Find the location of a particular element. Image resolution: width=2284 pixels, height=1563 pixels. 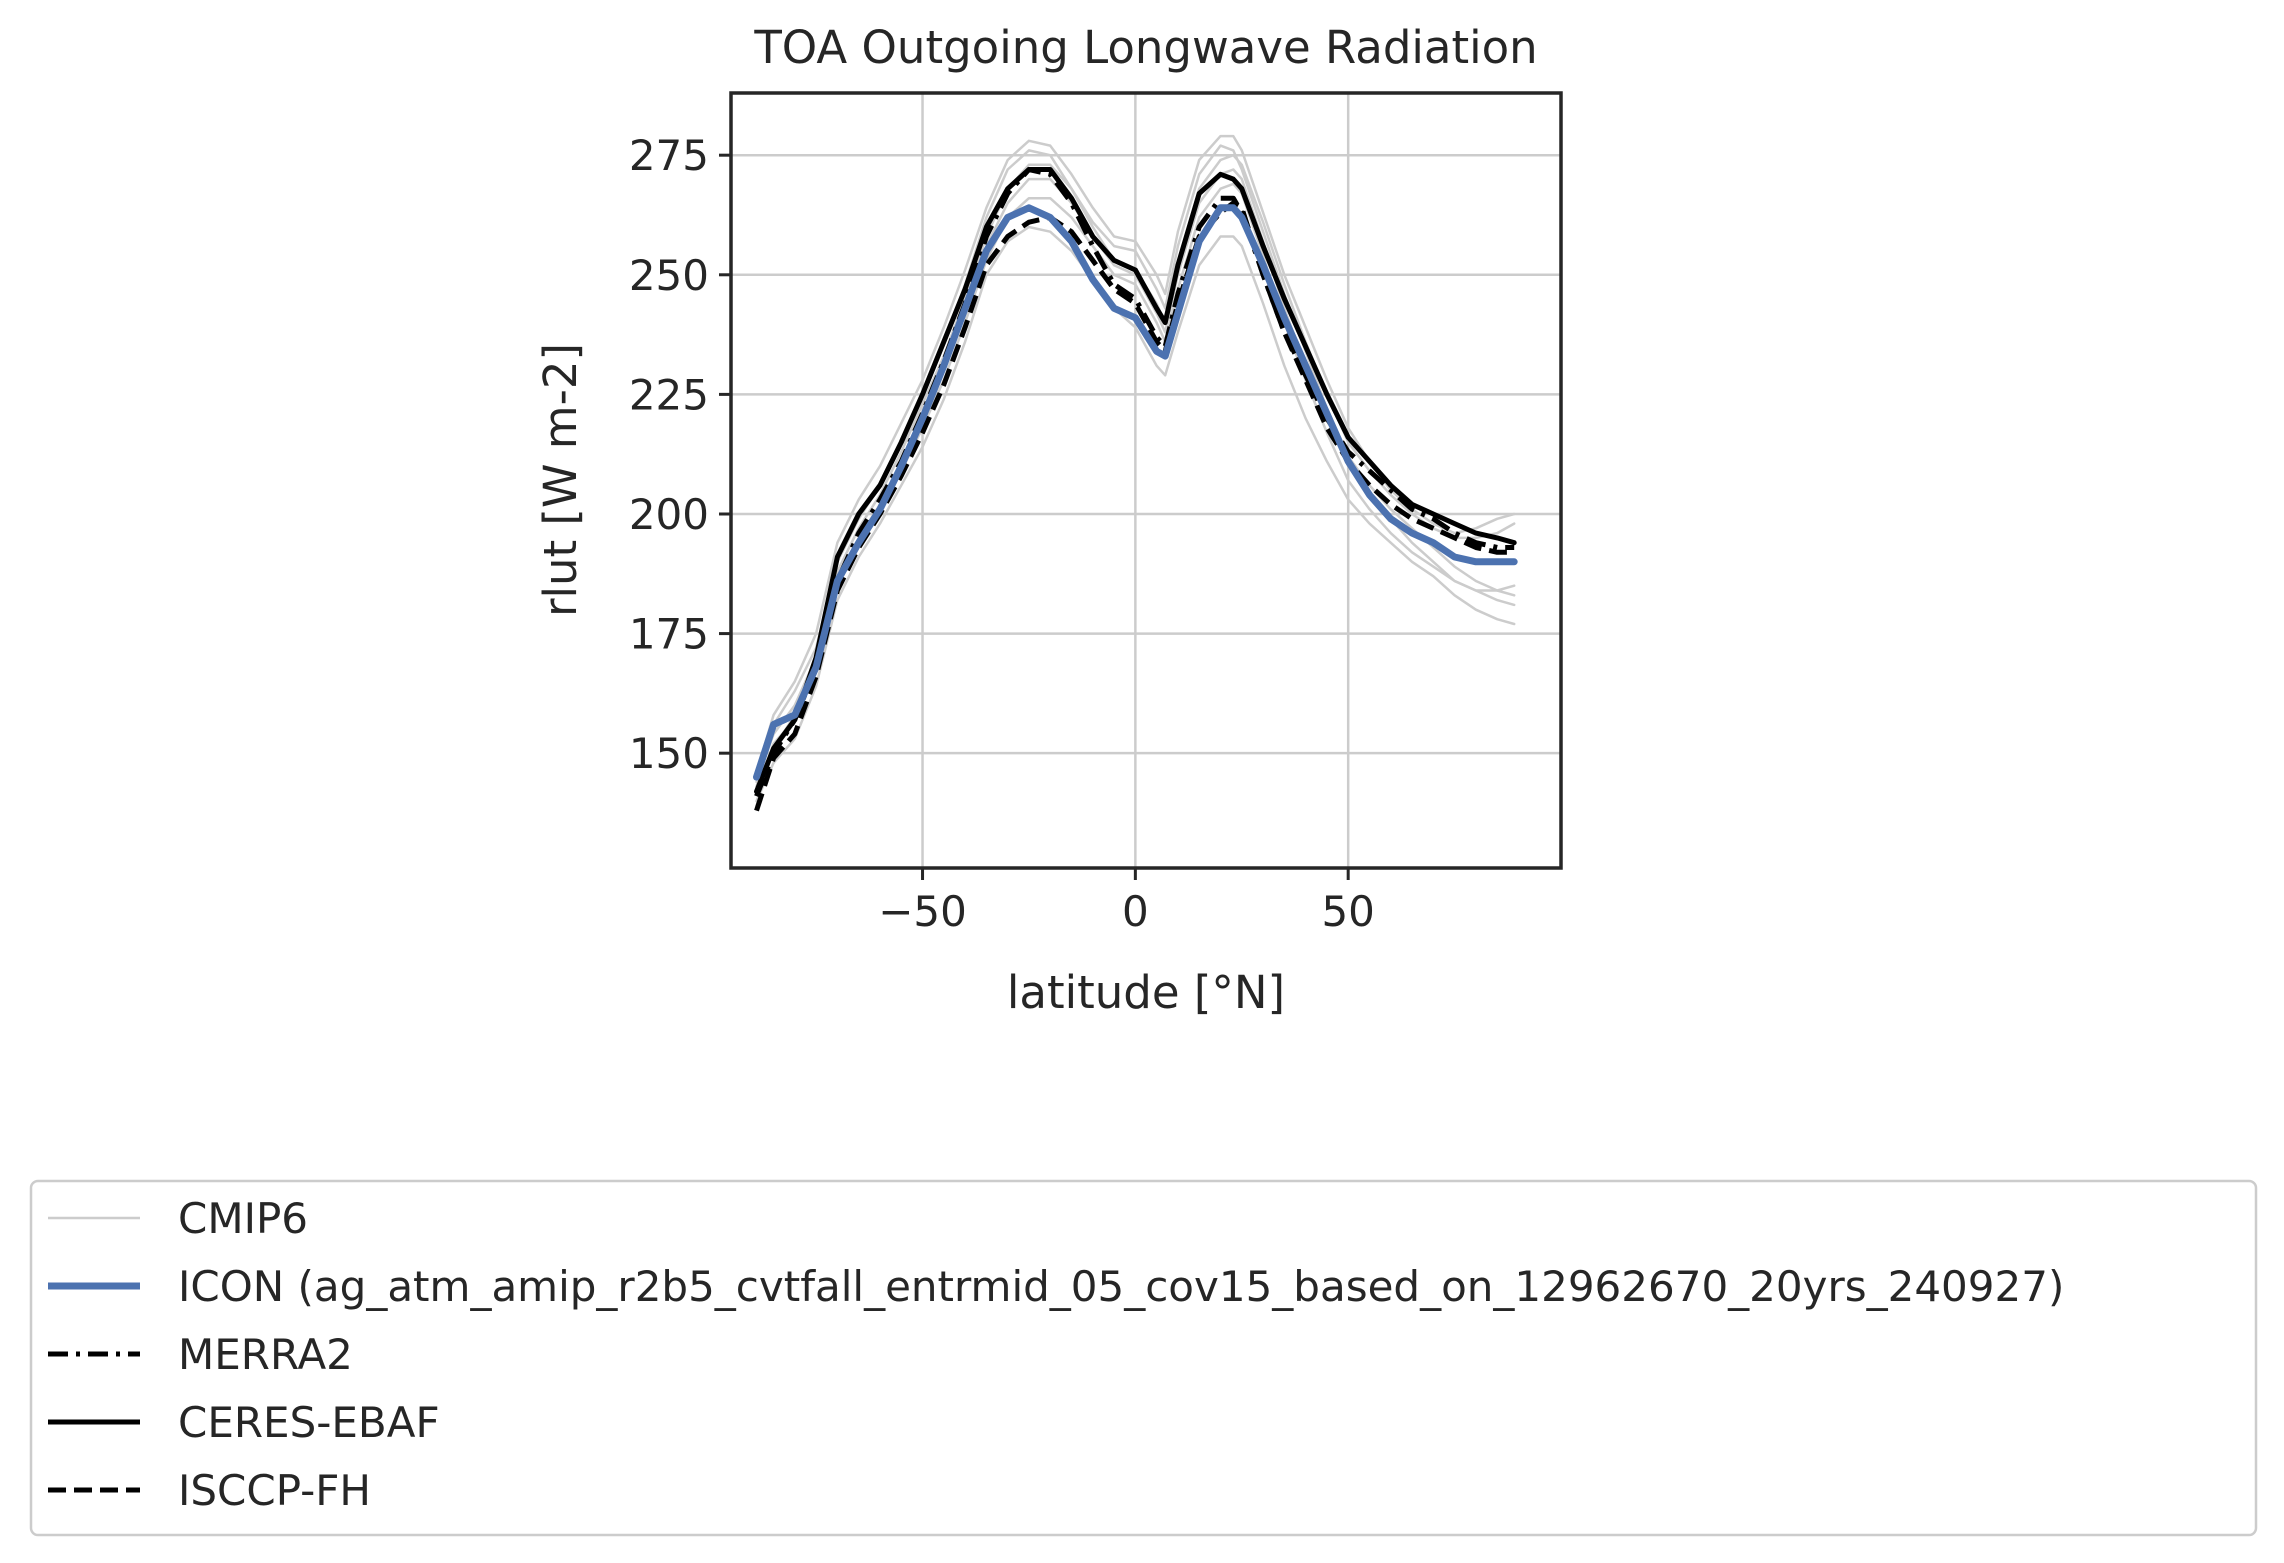

x-tick-label: −50 is located at coordinates (922, 911).